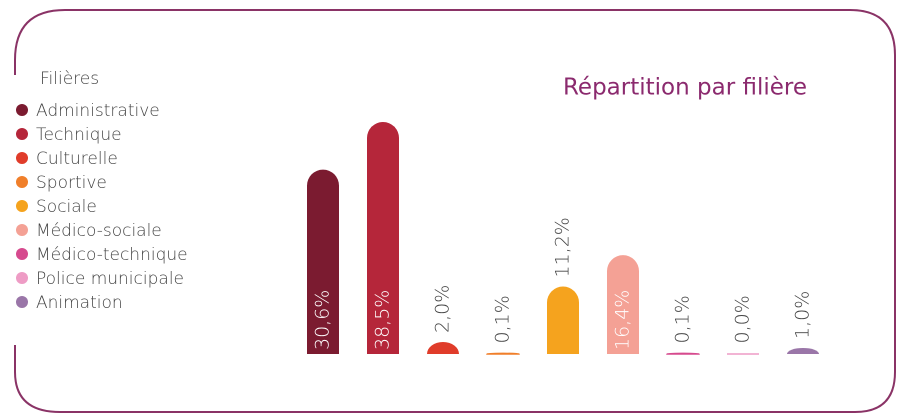 Image resolution: width=904 pixels, height=414 pixels. What do you see at coordinates (685, 88) in the screenshot?
I see `chart-title: Répartition par filière` at bounding box center [685, 88].